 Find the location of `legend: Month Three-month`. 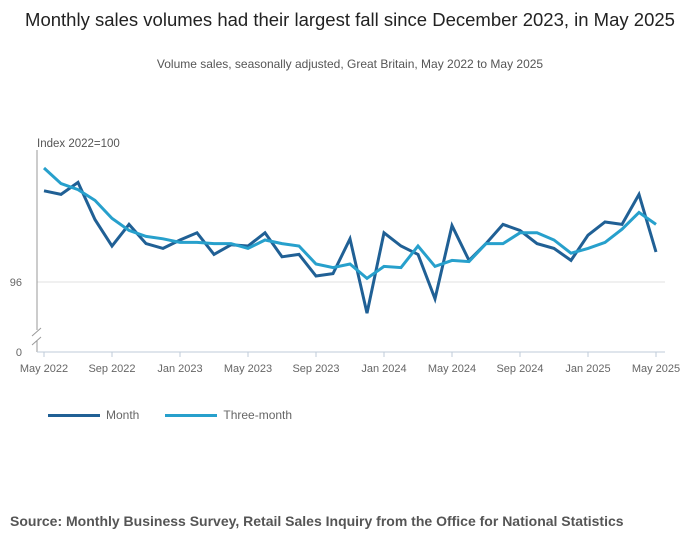

legend: Month Three-month is located at coordinates (183, 415).